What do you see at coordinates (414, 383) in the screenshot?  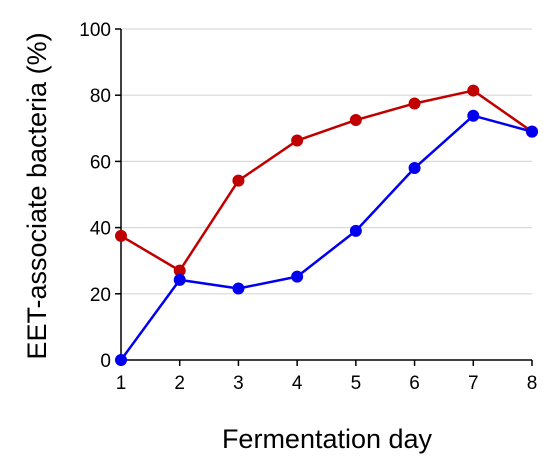 I see `x-tick-label: 6` at bounding box center [414, 383].